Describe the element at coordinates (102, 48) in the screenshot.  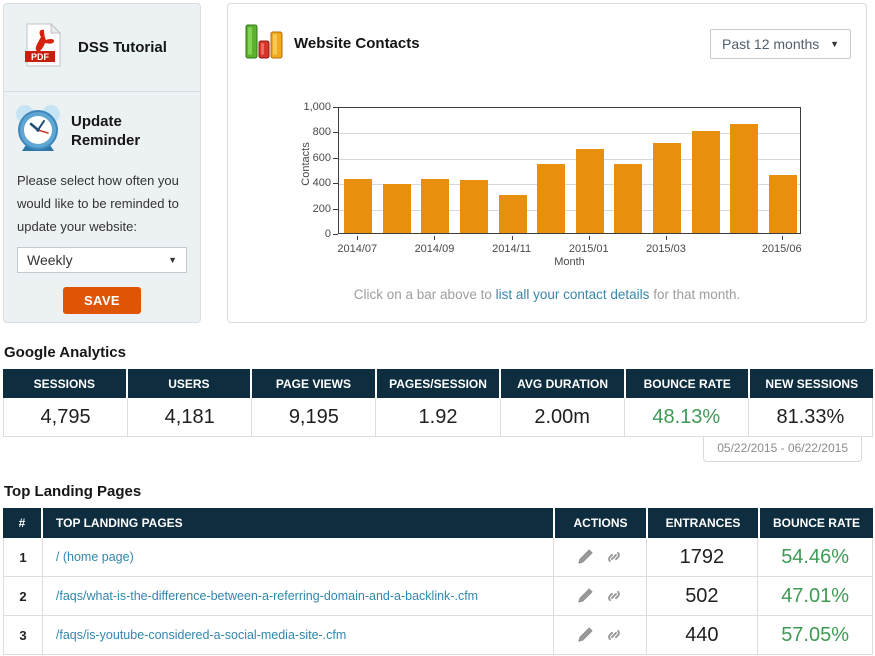
I see `dss-tutorial-item: PDF DSS Tutorial` at that location.